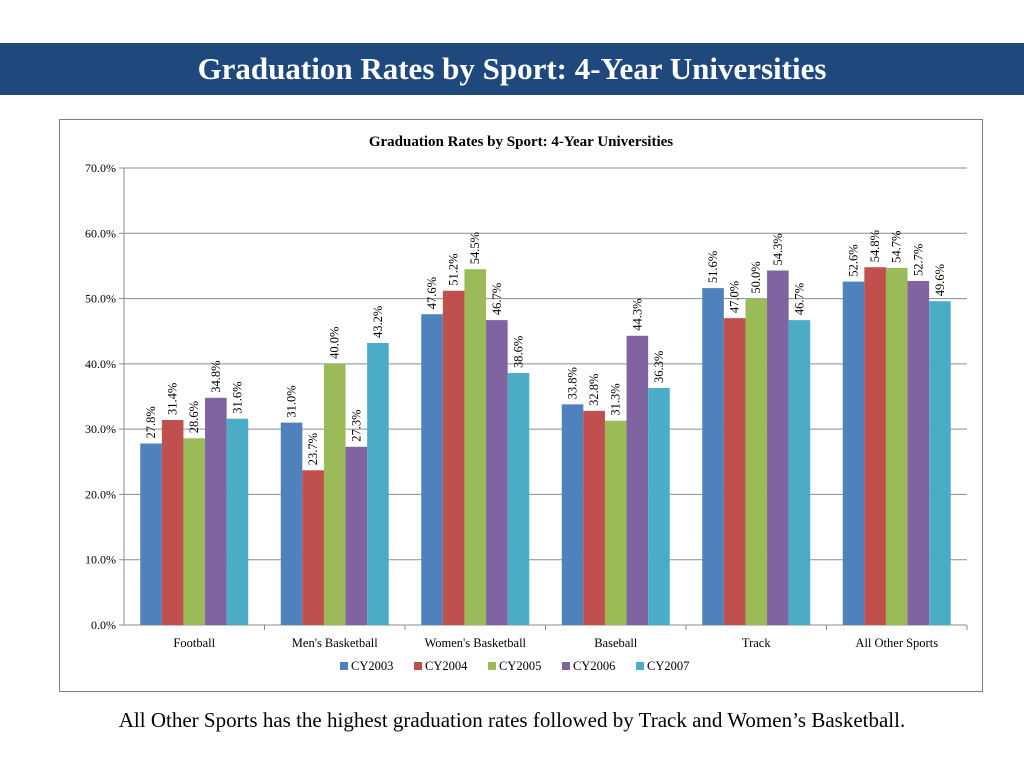  Describe the element at coordinates (378, 322) in the screenshot. I see `data-label: 43.2%` at that location.